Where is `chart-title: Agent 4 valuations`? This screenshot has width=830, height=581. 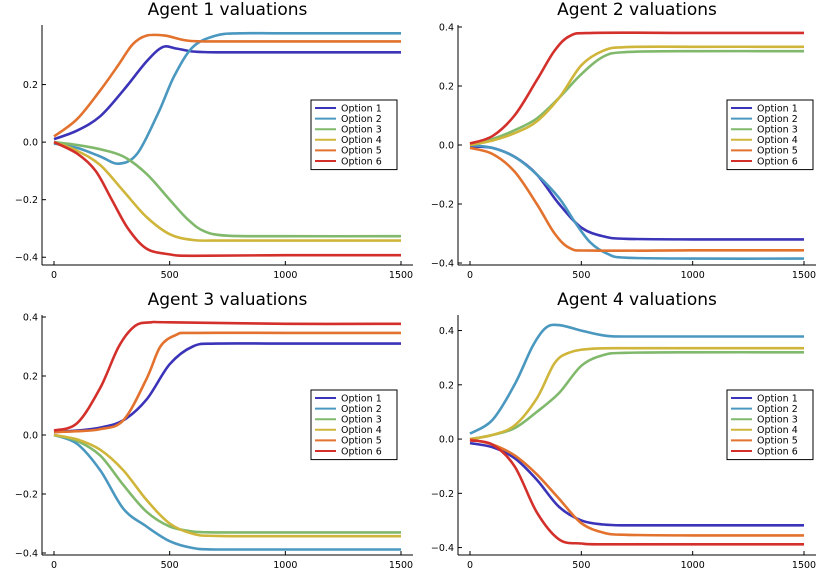
chart-title: Agent 4 valuations is located at coordinates (637, 300).